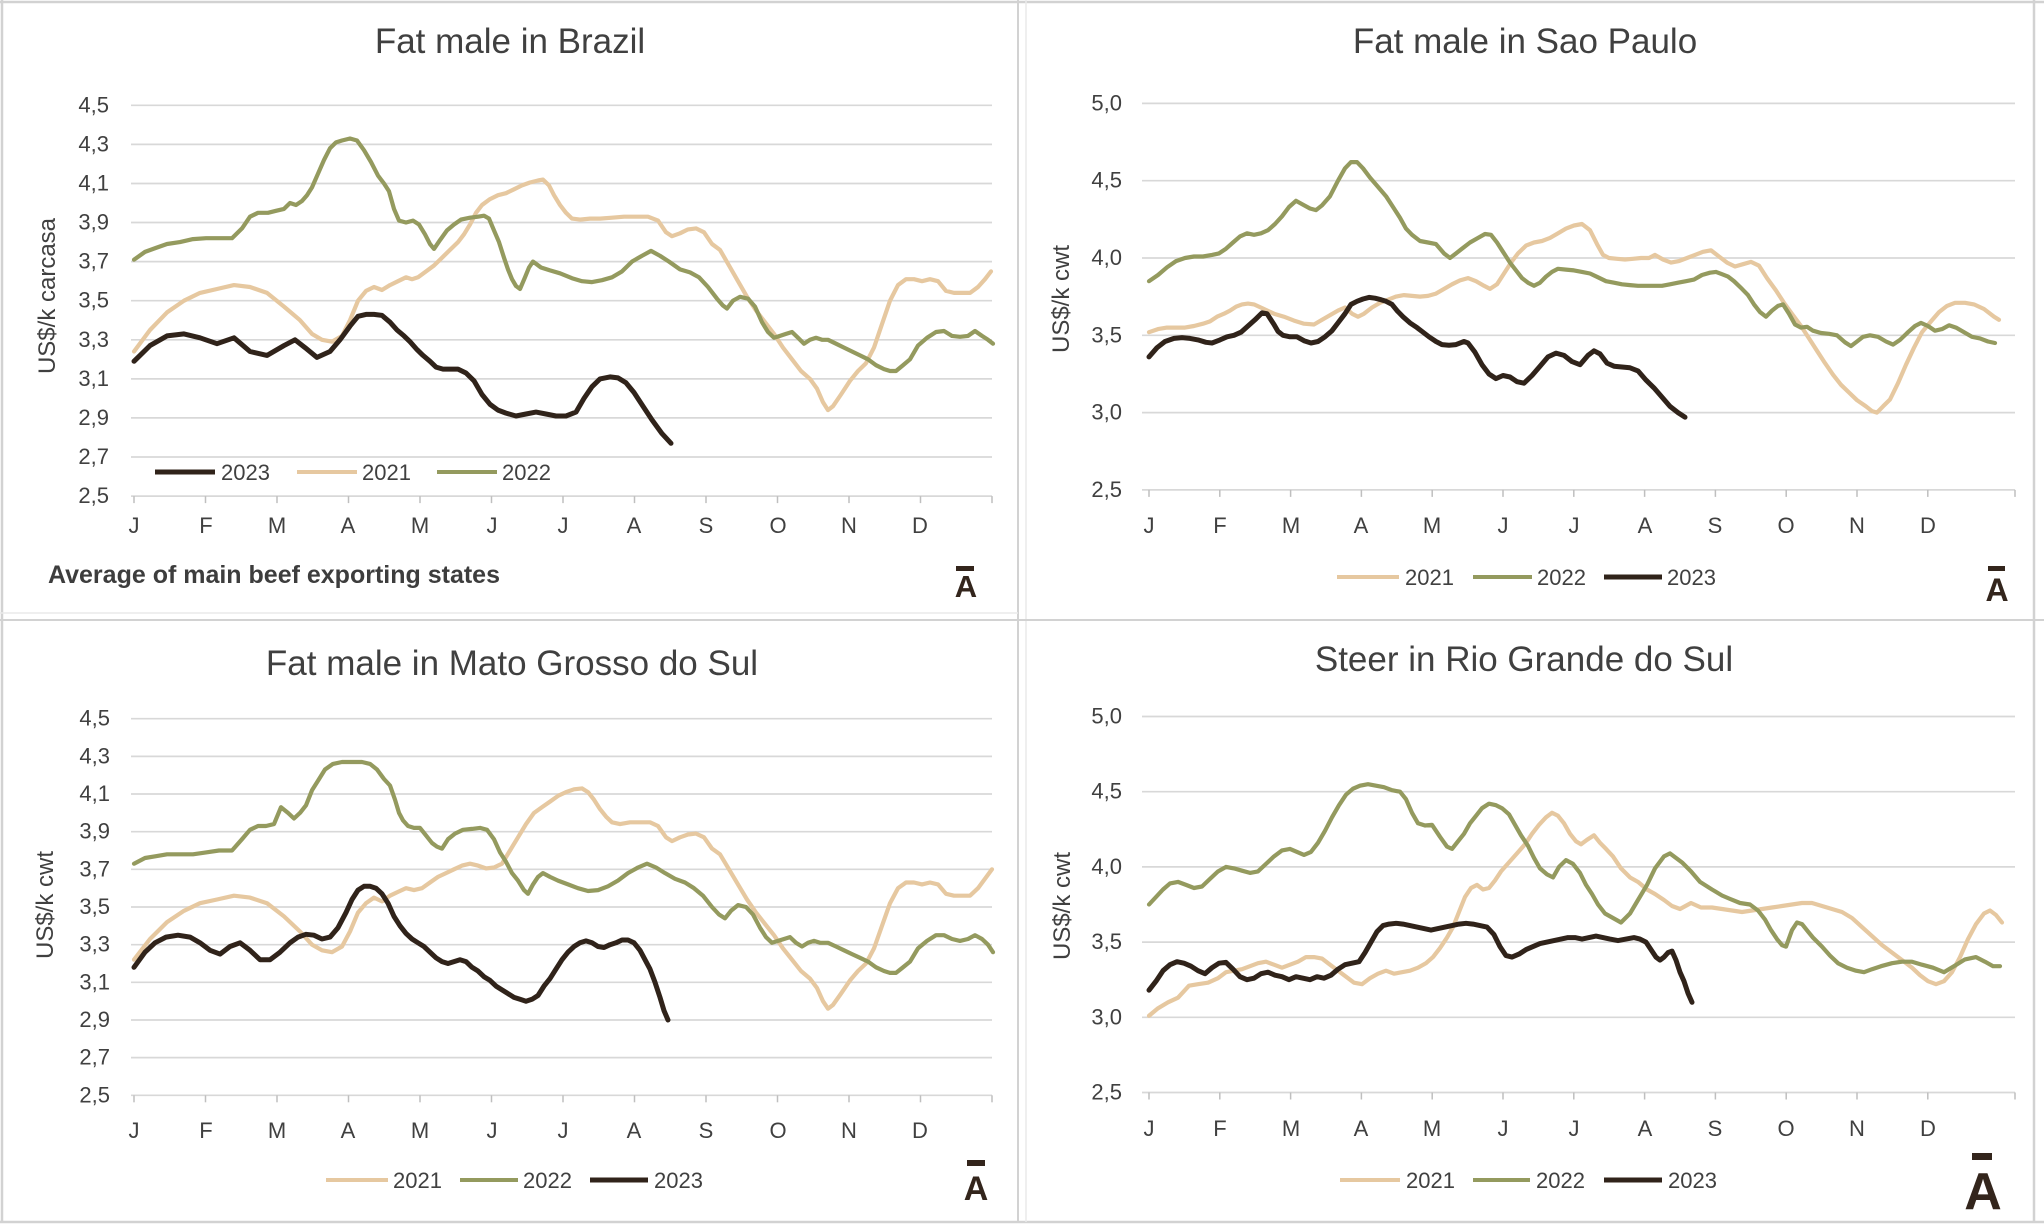  I want to click on svg-text: Fat male in Brazil, so click(510, 41).